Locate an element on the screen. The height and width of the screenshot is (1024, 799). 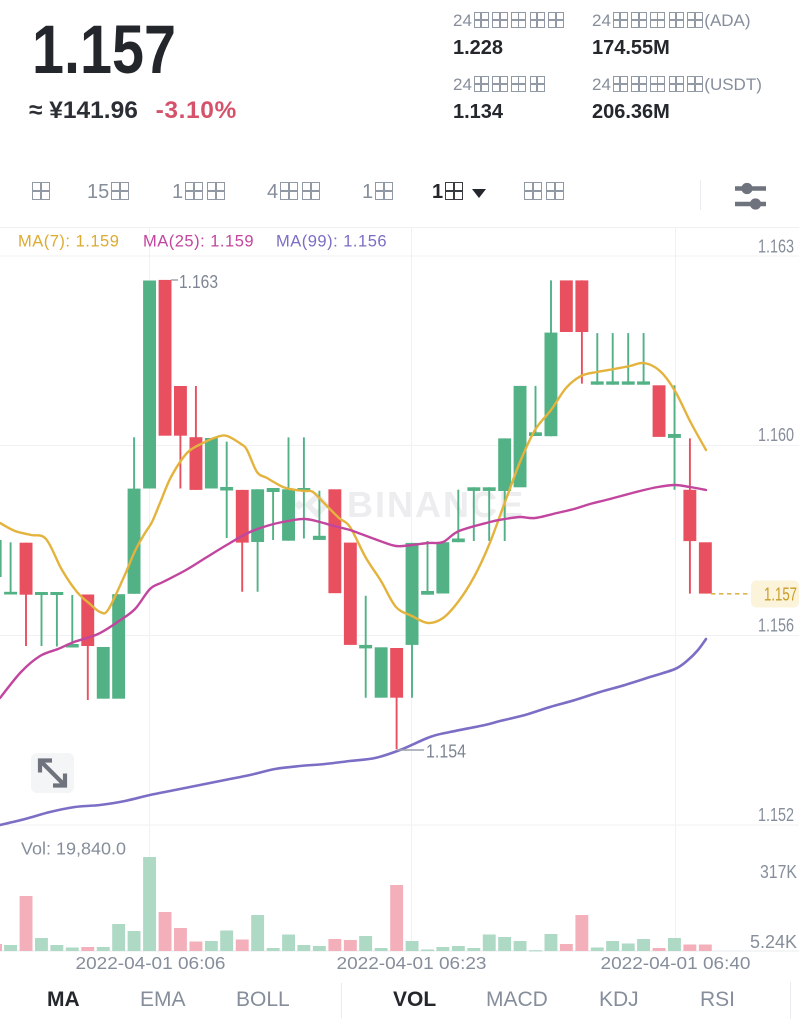
svg-text: Vol: 19,840.0 is located at coordinates (73, 849).